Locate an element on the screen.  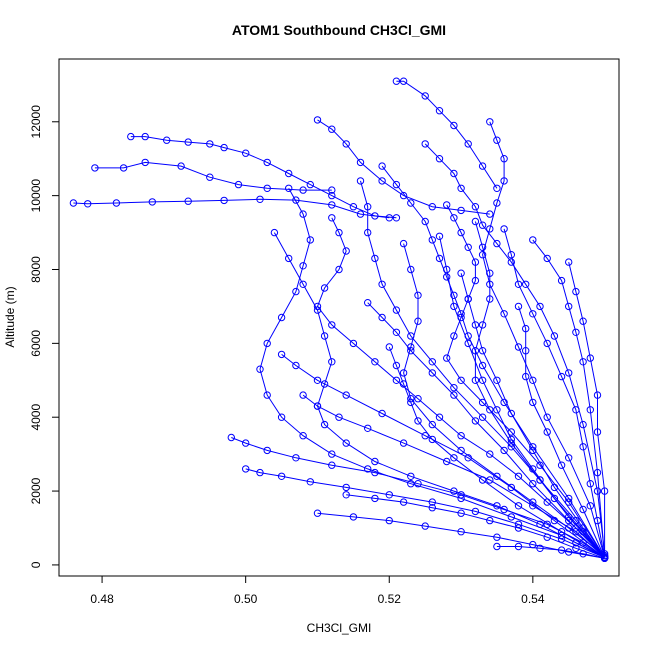
y-tick-label: 4000 is located at coordinates (36, 417).